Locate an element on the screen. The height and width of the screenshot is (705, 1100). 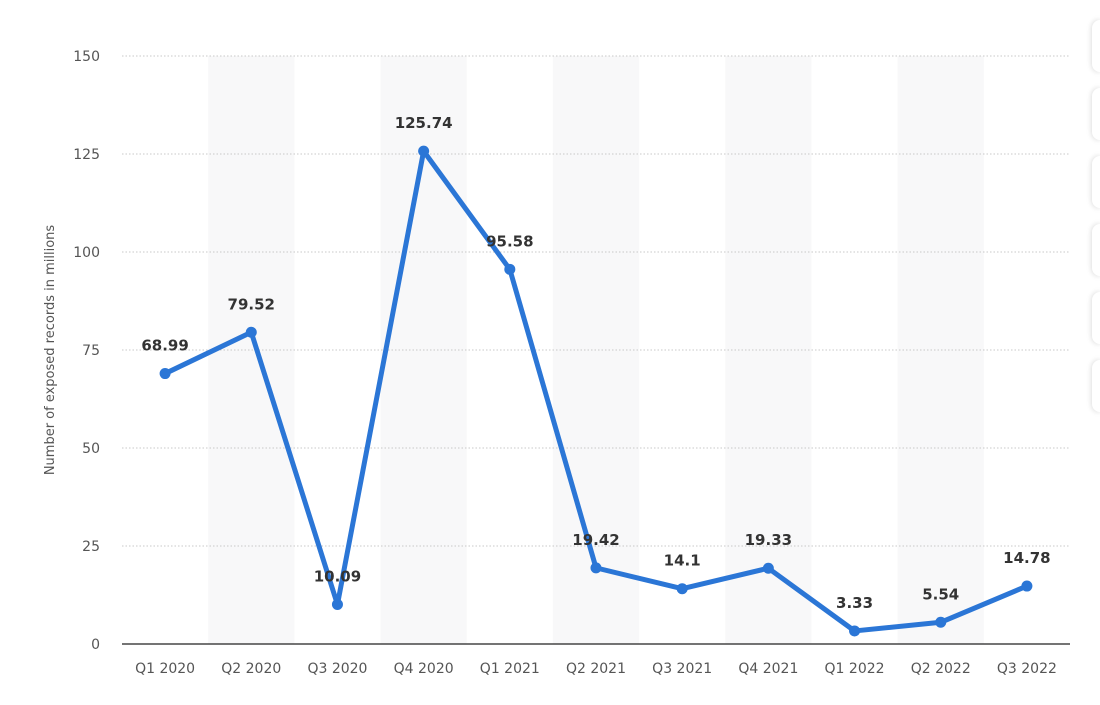
y-tick-label: 0 is located at coordinates (95, 645).